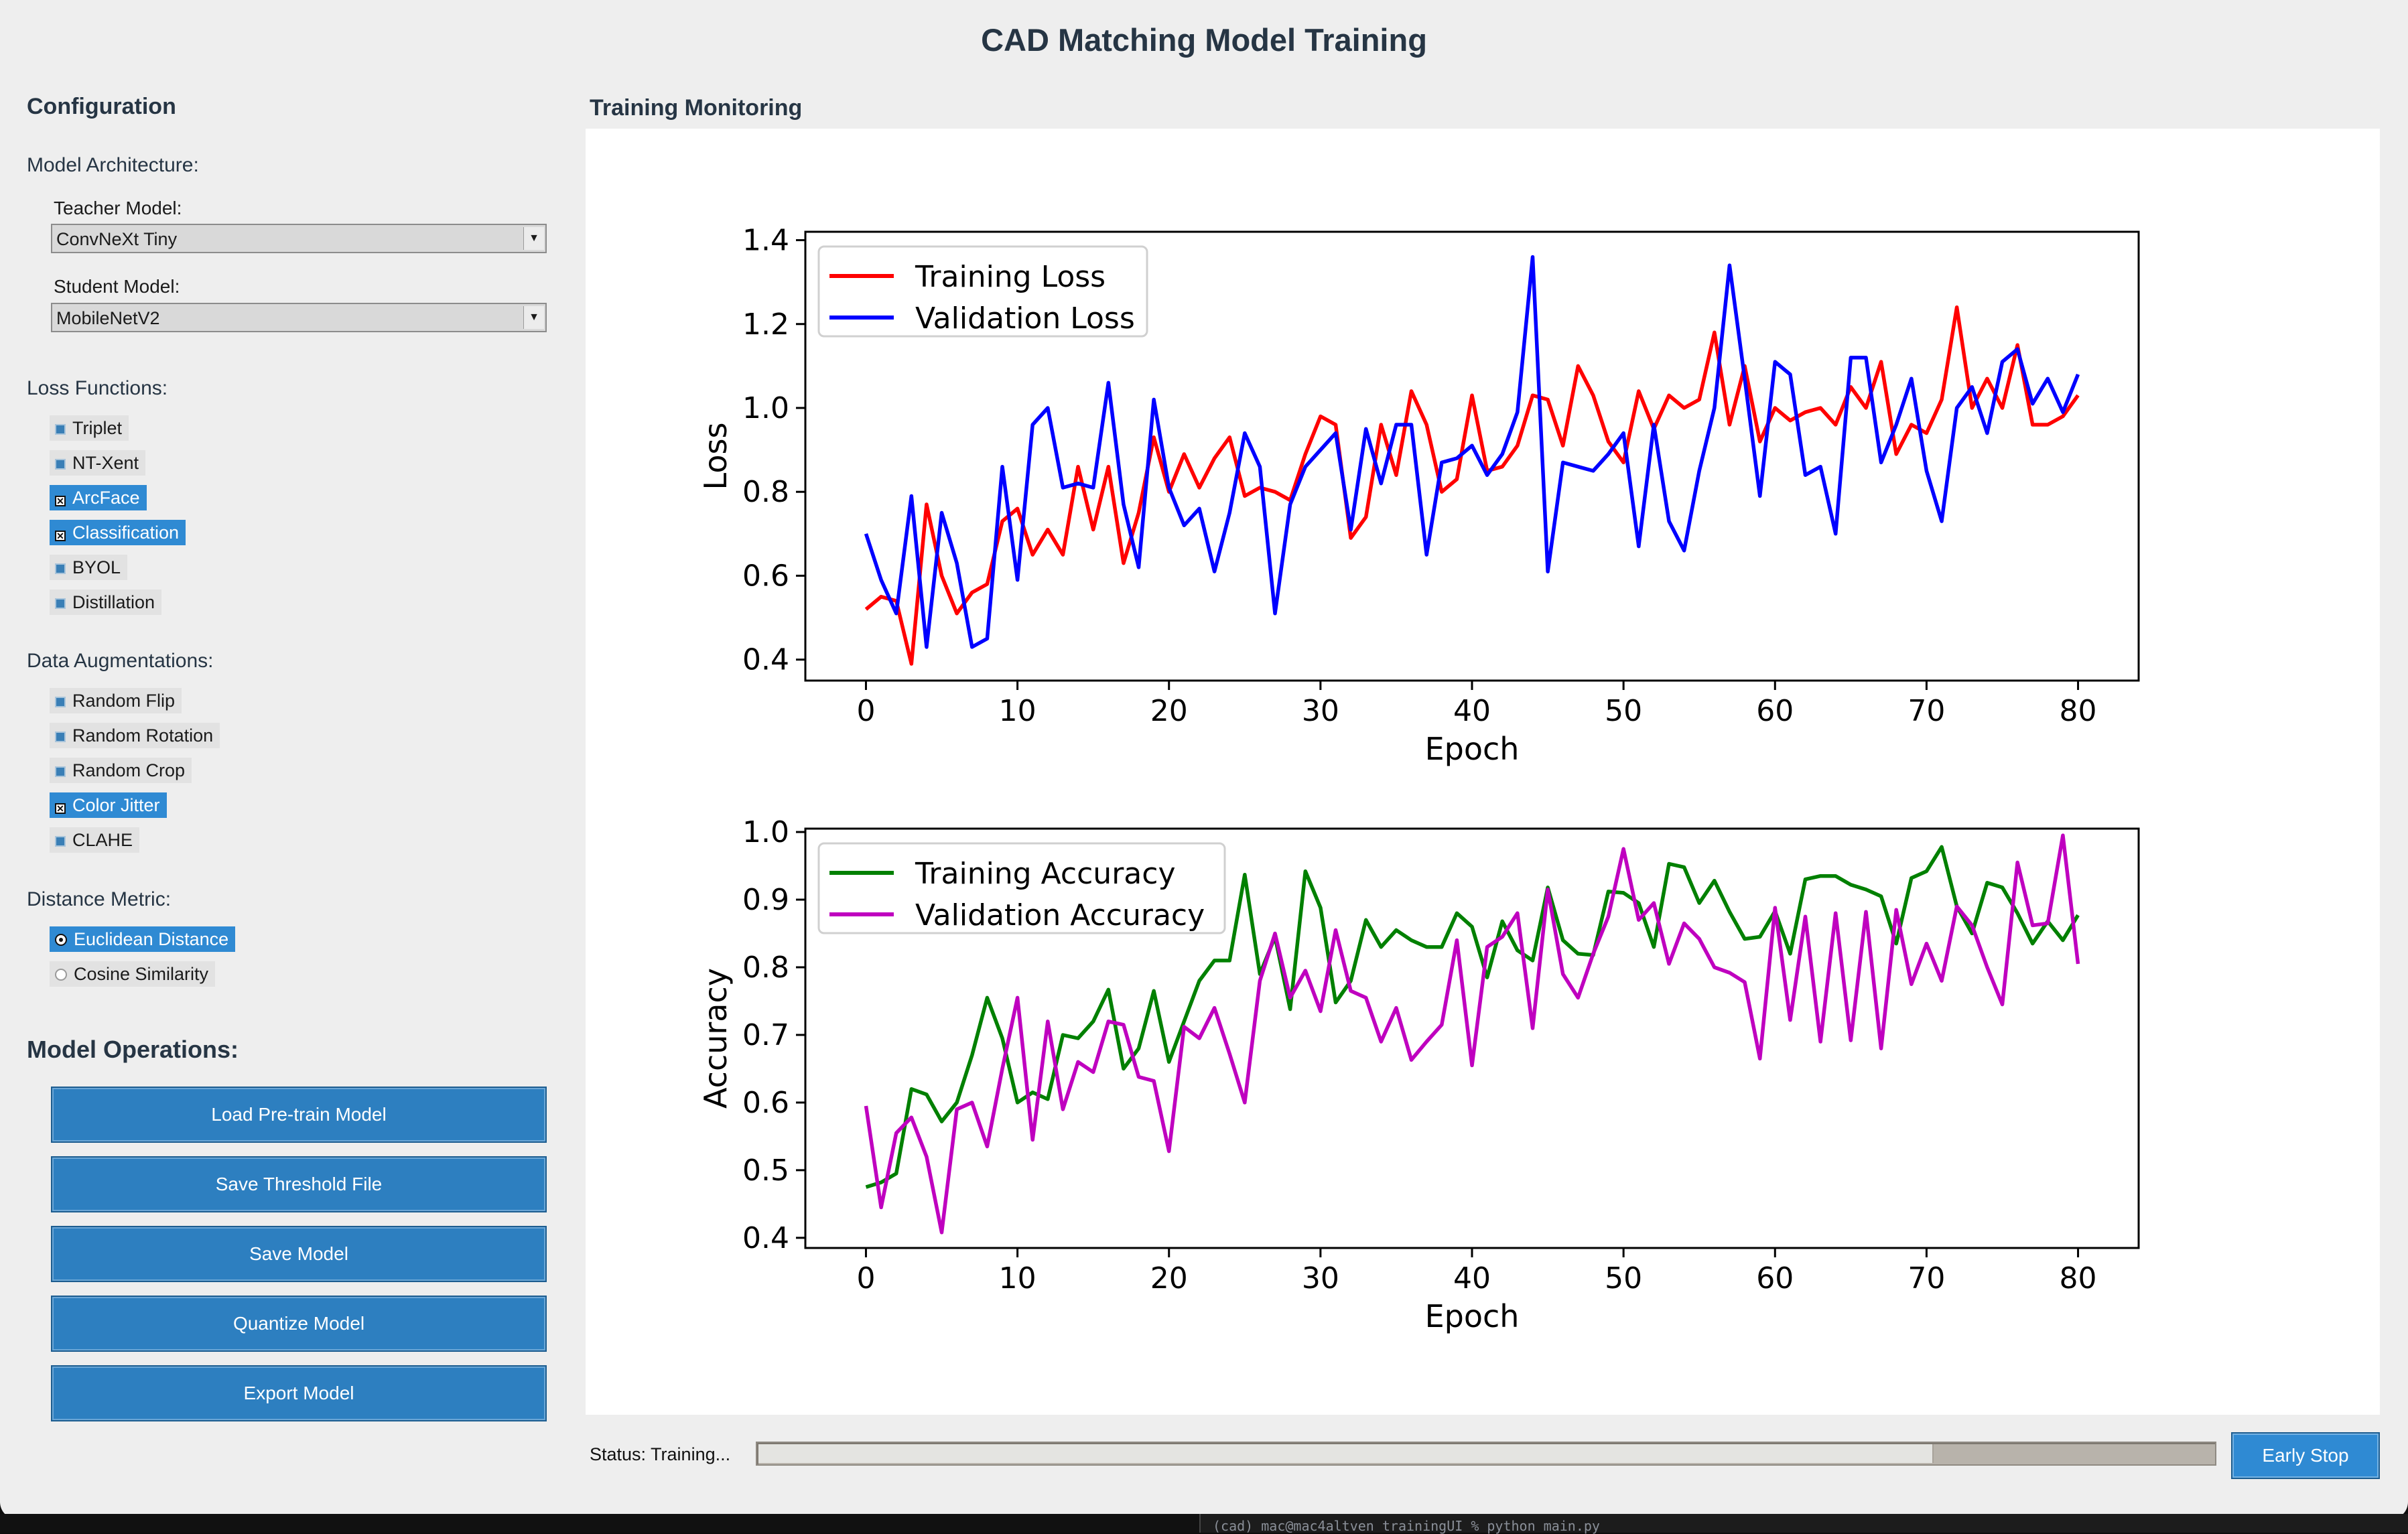 The height and width of the screenshot is (1534, 2408). I want to click on aug-checkbox-random-flip: Random Flip, so click(116, 701).